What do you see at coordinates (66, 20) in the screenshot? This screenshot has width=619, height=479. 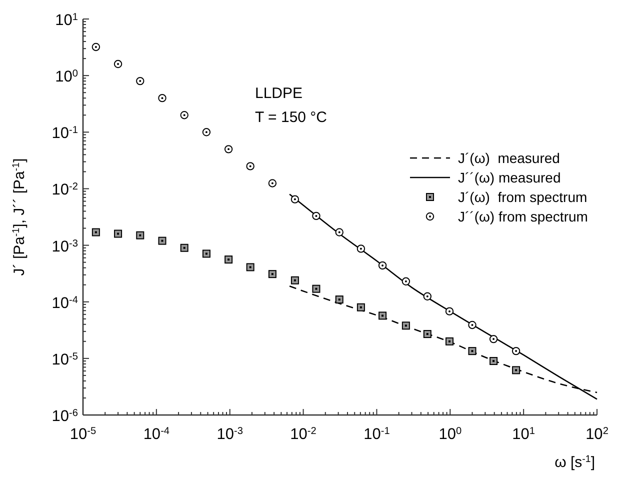 I see `y-tick-label: 10$^{1}$` at bounding box center [66, 20].